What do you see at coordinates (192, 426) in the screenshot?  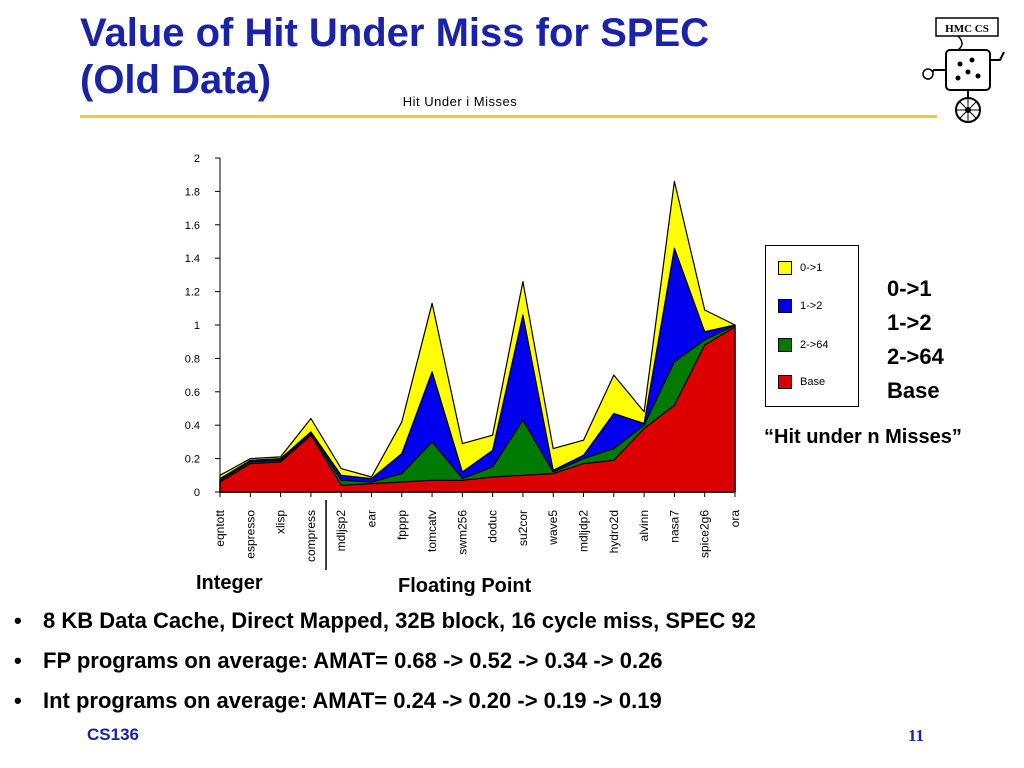 I see `y-tick-label: 0.4` at bounding box center [192, 426].